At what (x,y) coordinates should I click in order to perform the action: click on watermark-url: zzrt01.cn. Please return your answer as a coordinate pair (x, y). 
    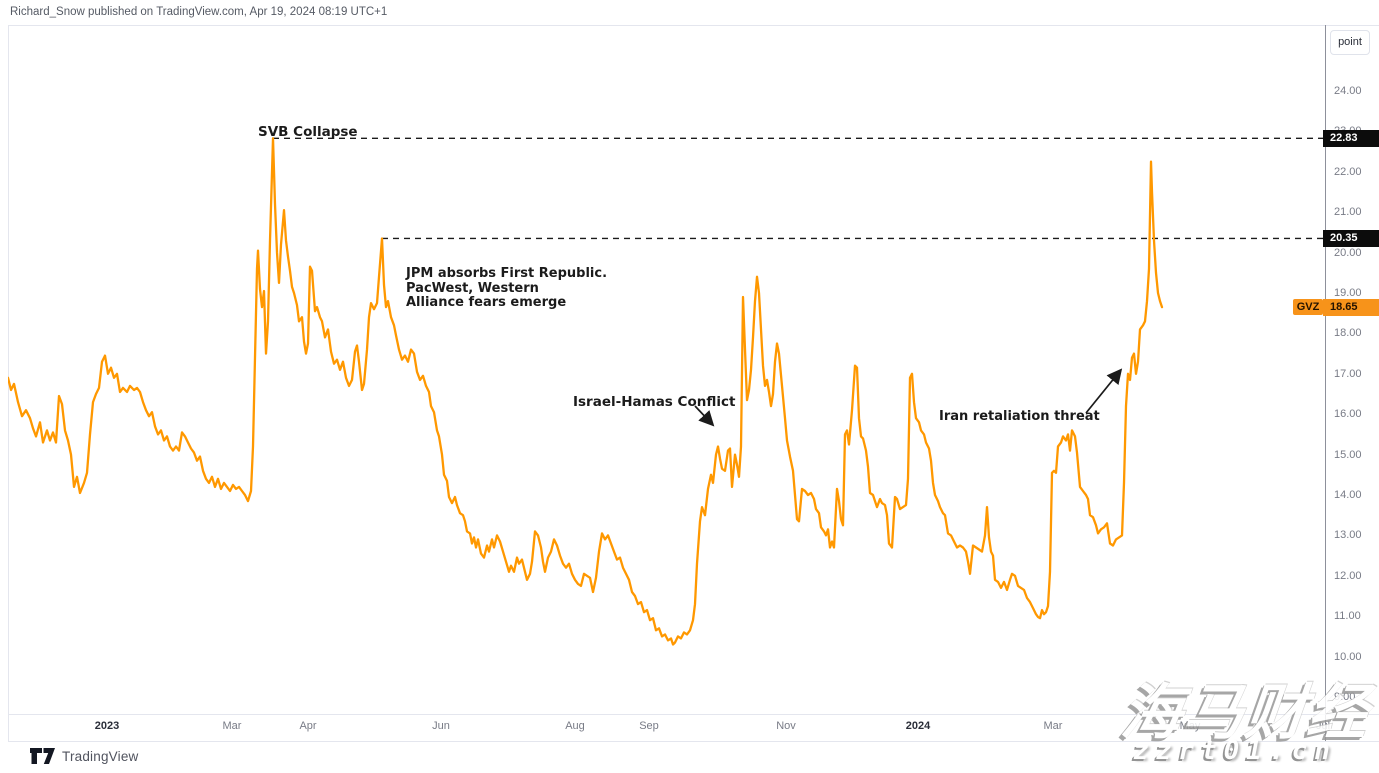
    Looking at the image, I should click on (1235, 751).